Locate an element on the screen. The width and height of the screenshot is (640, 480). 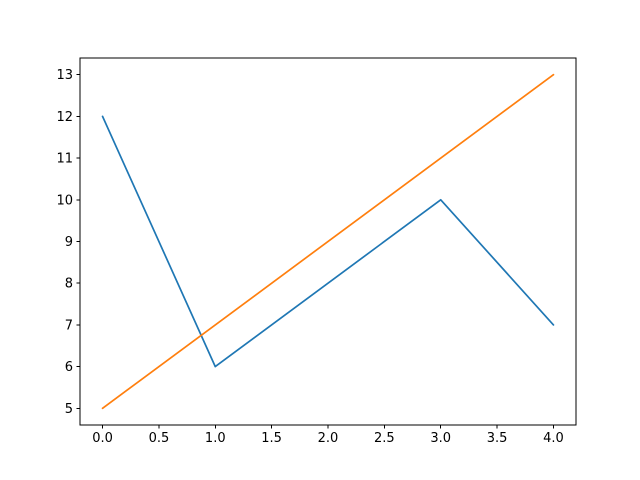
x-axis-ticks: 0.0 0.5 1.0 1.5 2.0 2.5 3.0 3.5 4.0 is located at coordinates (328, 435).